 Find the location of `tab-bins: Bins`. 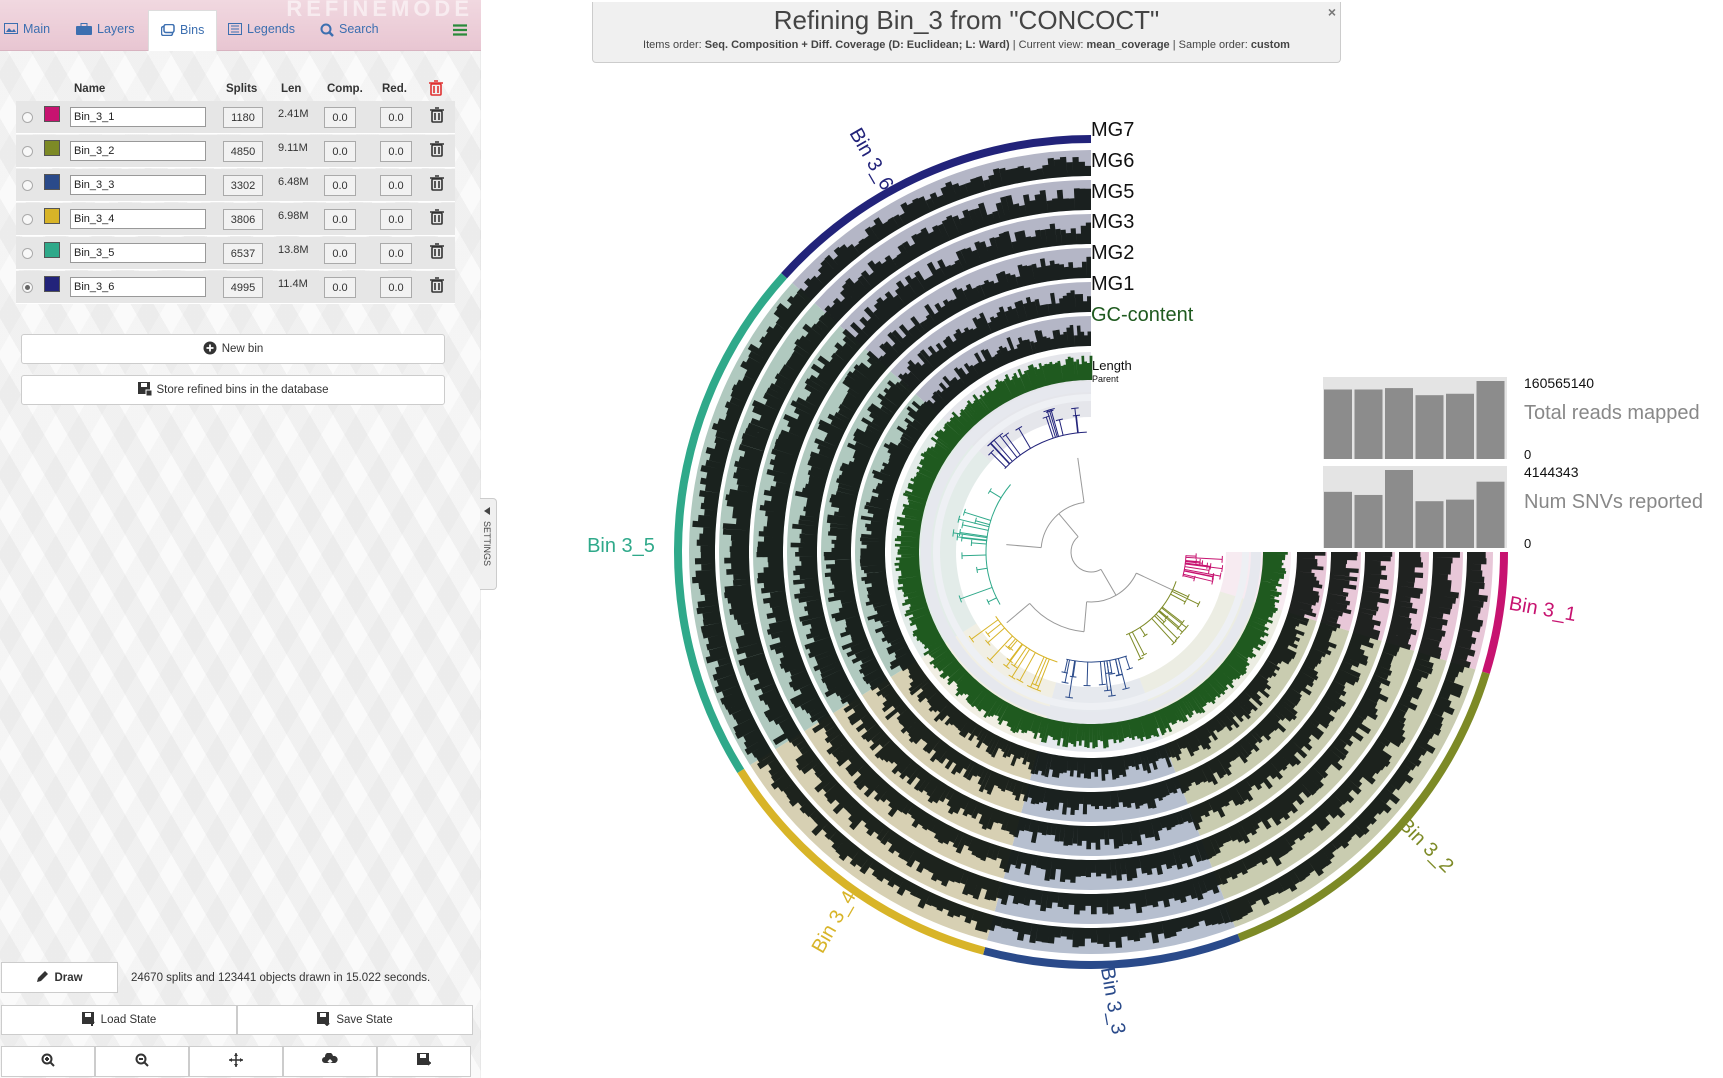

tab-bins: Bins is located at coordinates (183, 30).